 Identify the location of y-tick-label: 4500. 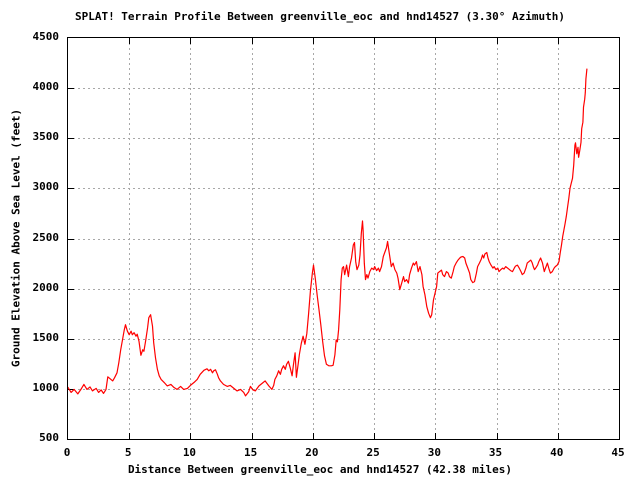
(46, 36).